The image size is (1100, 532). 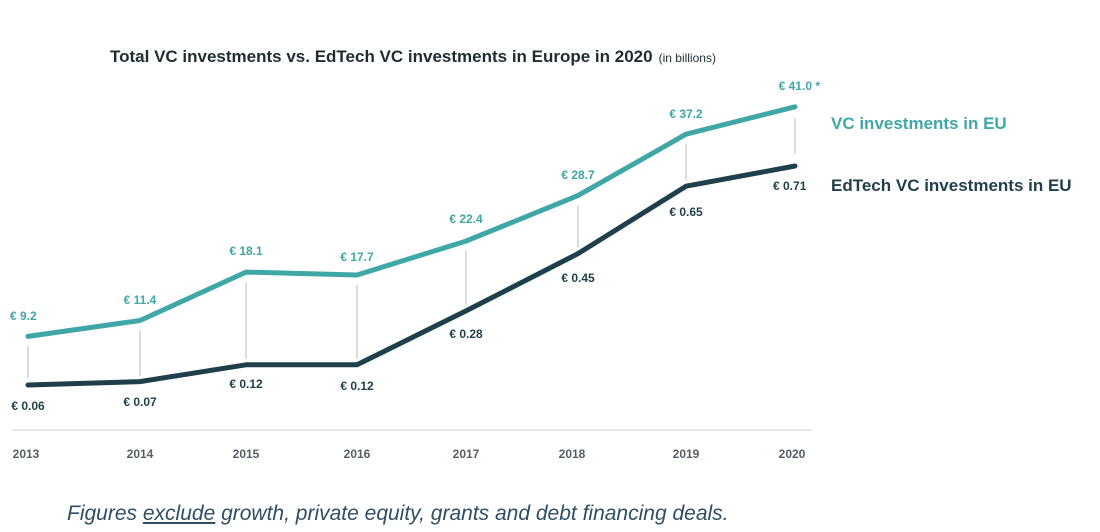 What do you see at coordinates (578, 278) in the screenshot?
I see `edtech-value-label-2018: € 0.45` at bounding box center [578, 278].